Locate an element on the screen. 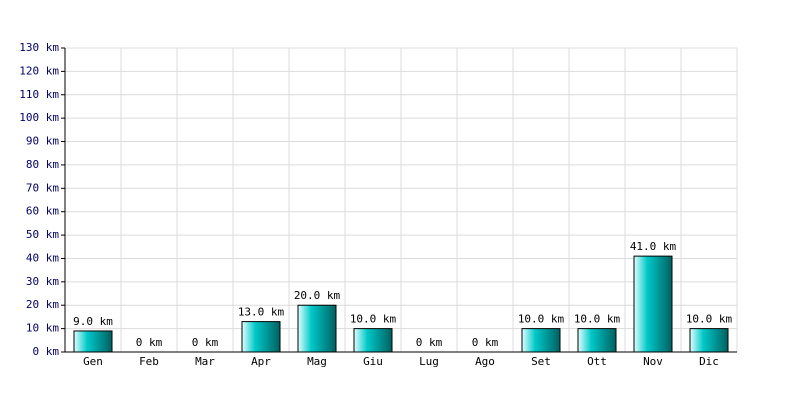 The image size is (800, 400). y-tick-label: 10 km is located at coordinates (42, 328).